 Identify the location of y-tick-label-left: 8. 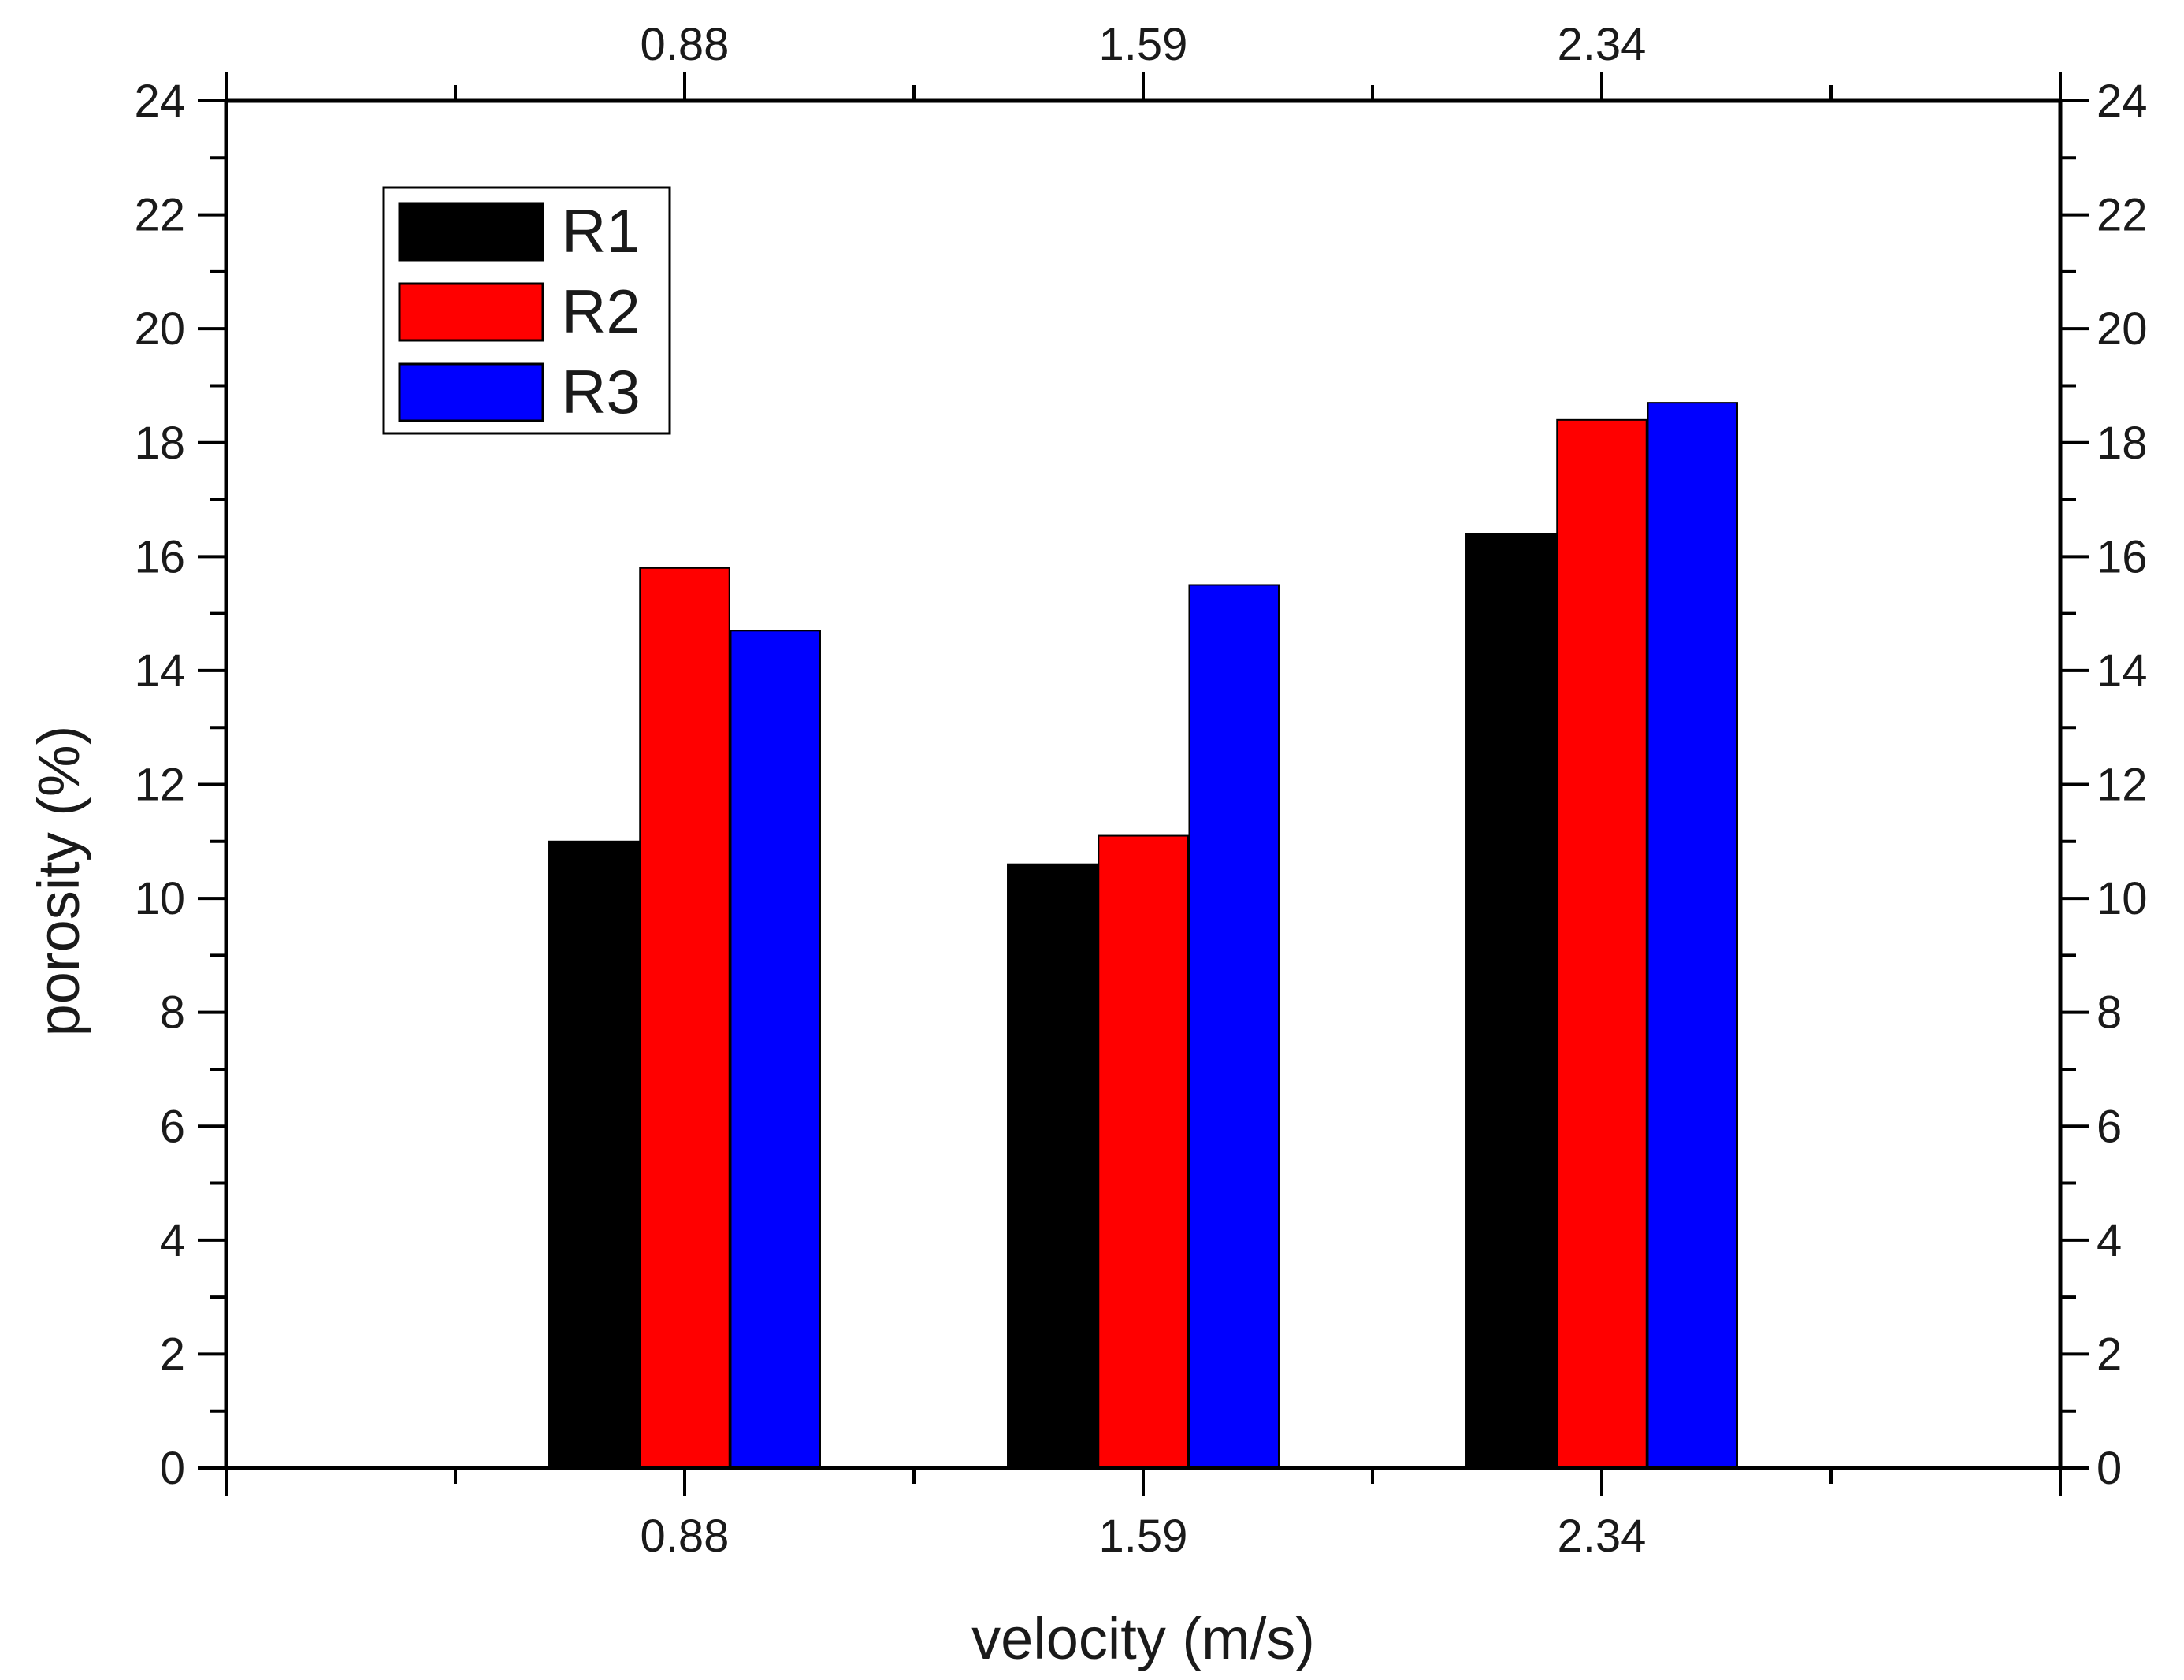
(172, 1013).